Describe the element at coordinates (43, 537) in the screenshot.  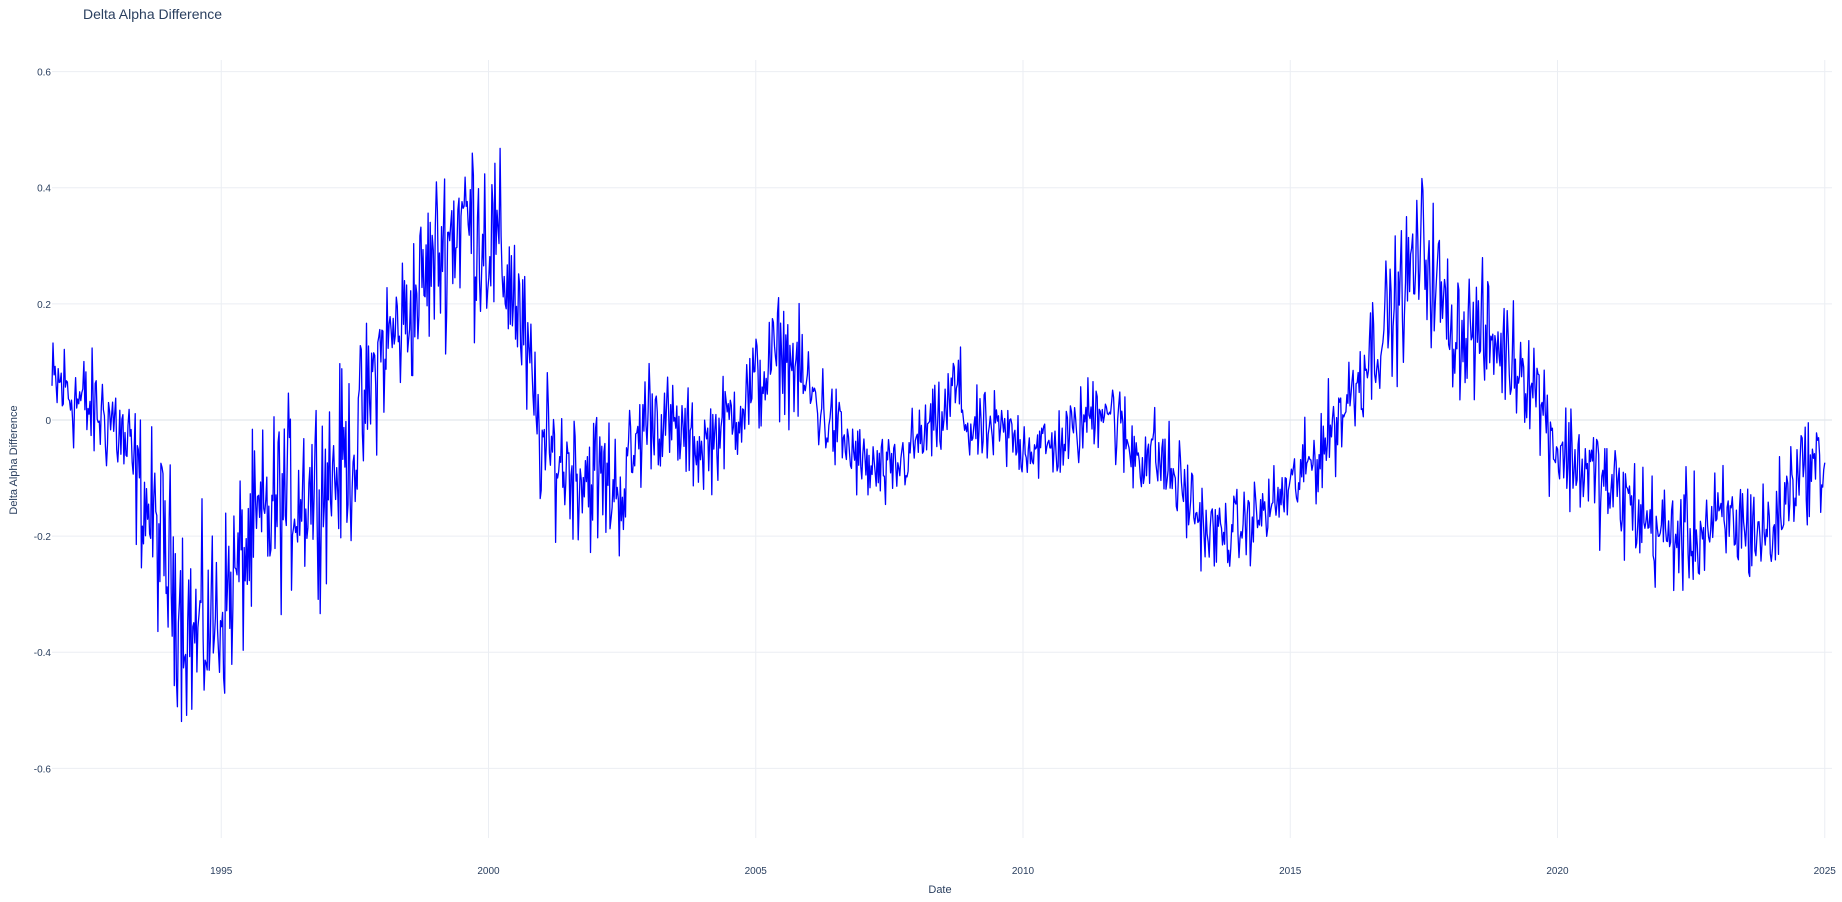
I see `y-tick-label: -0.2` at that location.